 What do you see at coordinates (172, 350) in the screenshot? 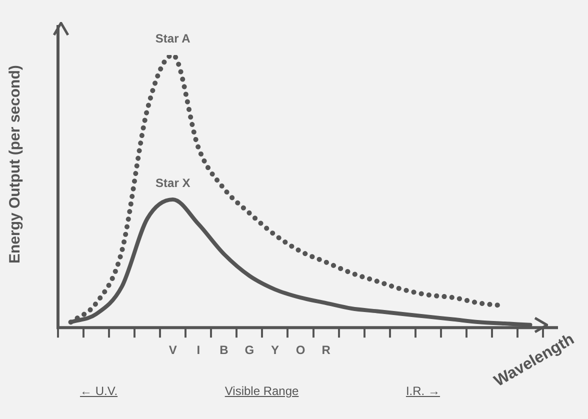
I see `x-tick-label: V` at bounding box center [172, 350].